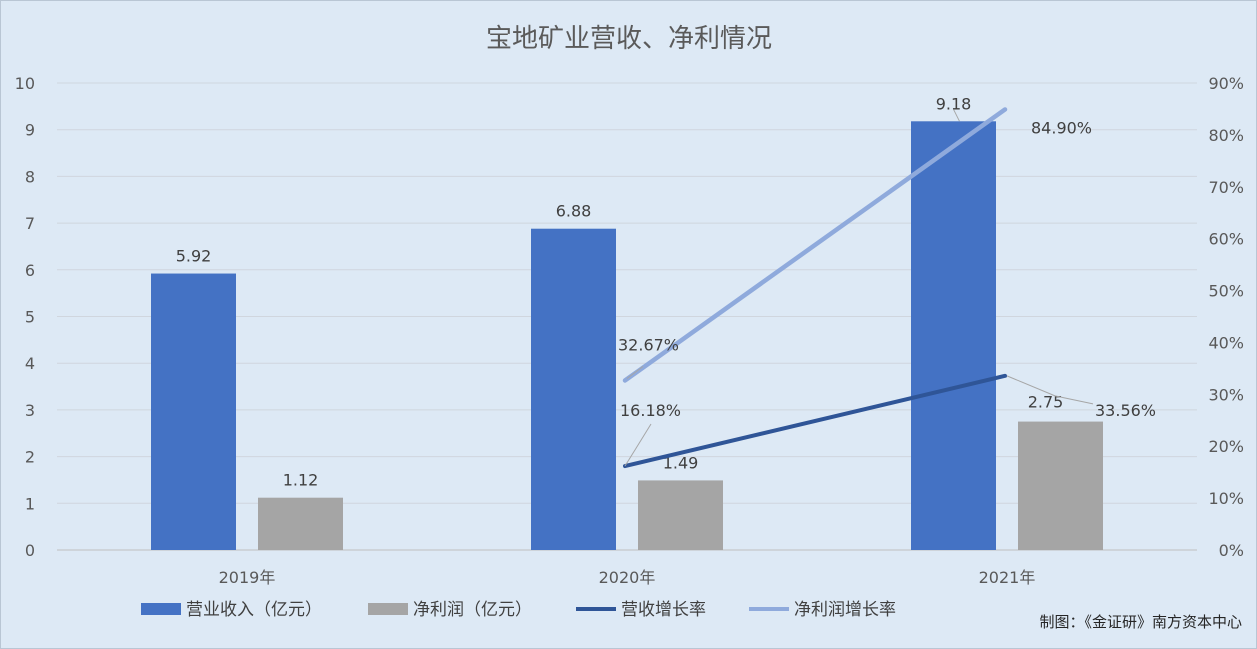 This screenshot has width=1257, height=649. Describe the element at coordinates (663, 610) in the screenshot. I see `legend-label: 营收增长率` at that location.